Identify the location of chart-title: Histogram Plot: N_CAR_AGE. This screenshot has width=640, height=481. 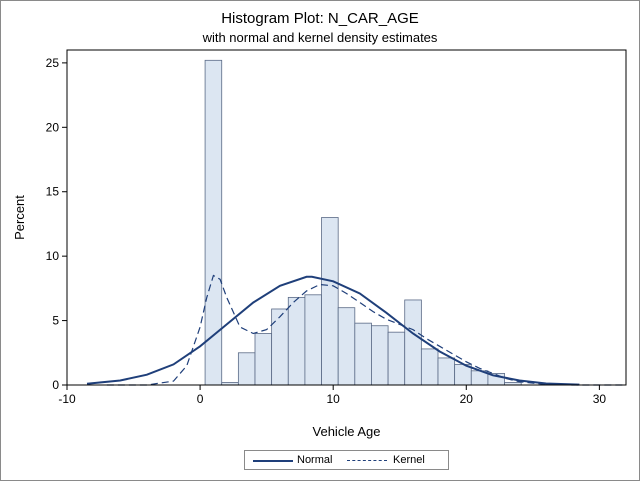
(320, 18).